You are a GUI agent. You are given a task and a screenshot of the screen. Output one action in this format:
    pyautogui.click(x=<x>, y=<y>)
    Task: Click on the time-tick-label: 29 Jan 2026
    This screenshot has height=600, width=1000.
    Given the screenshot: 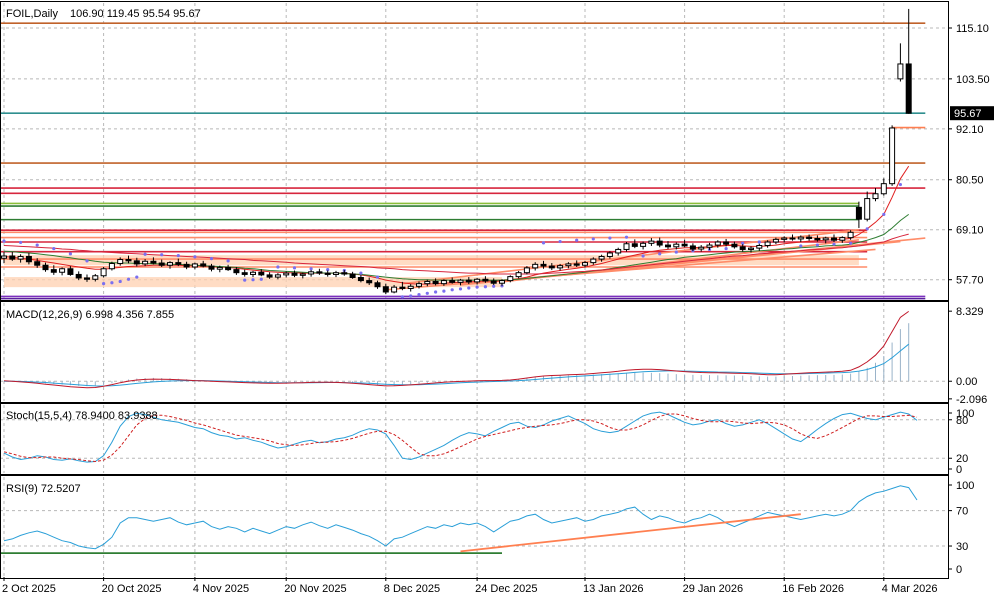 What is the action you would take?
    pyautogui.click(x=713, y=589)
    